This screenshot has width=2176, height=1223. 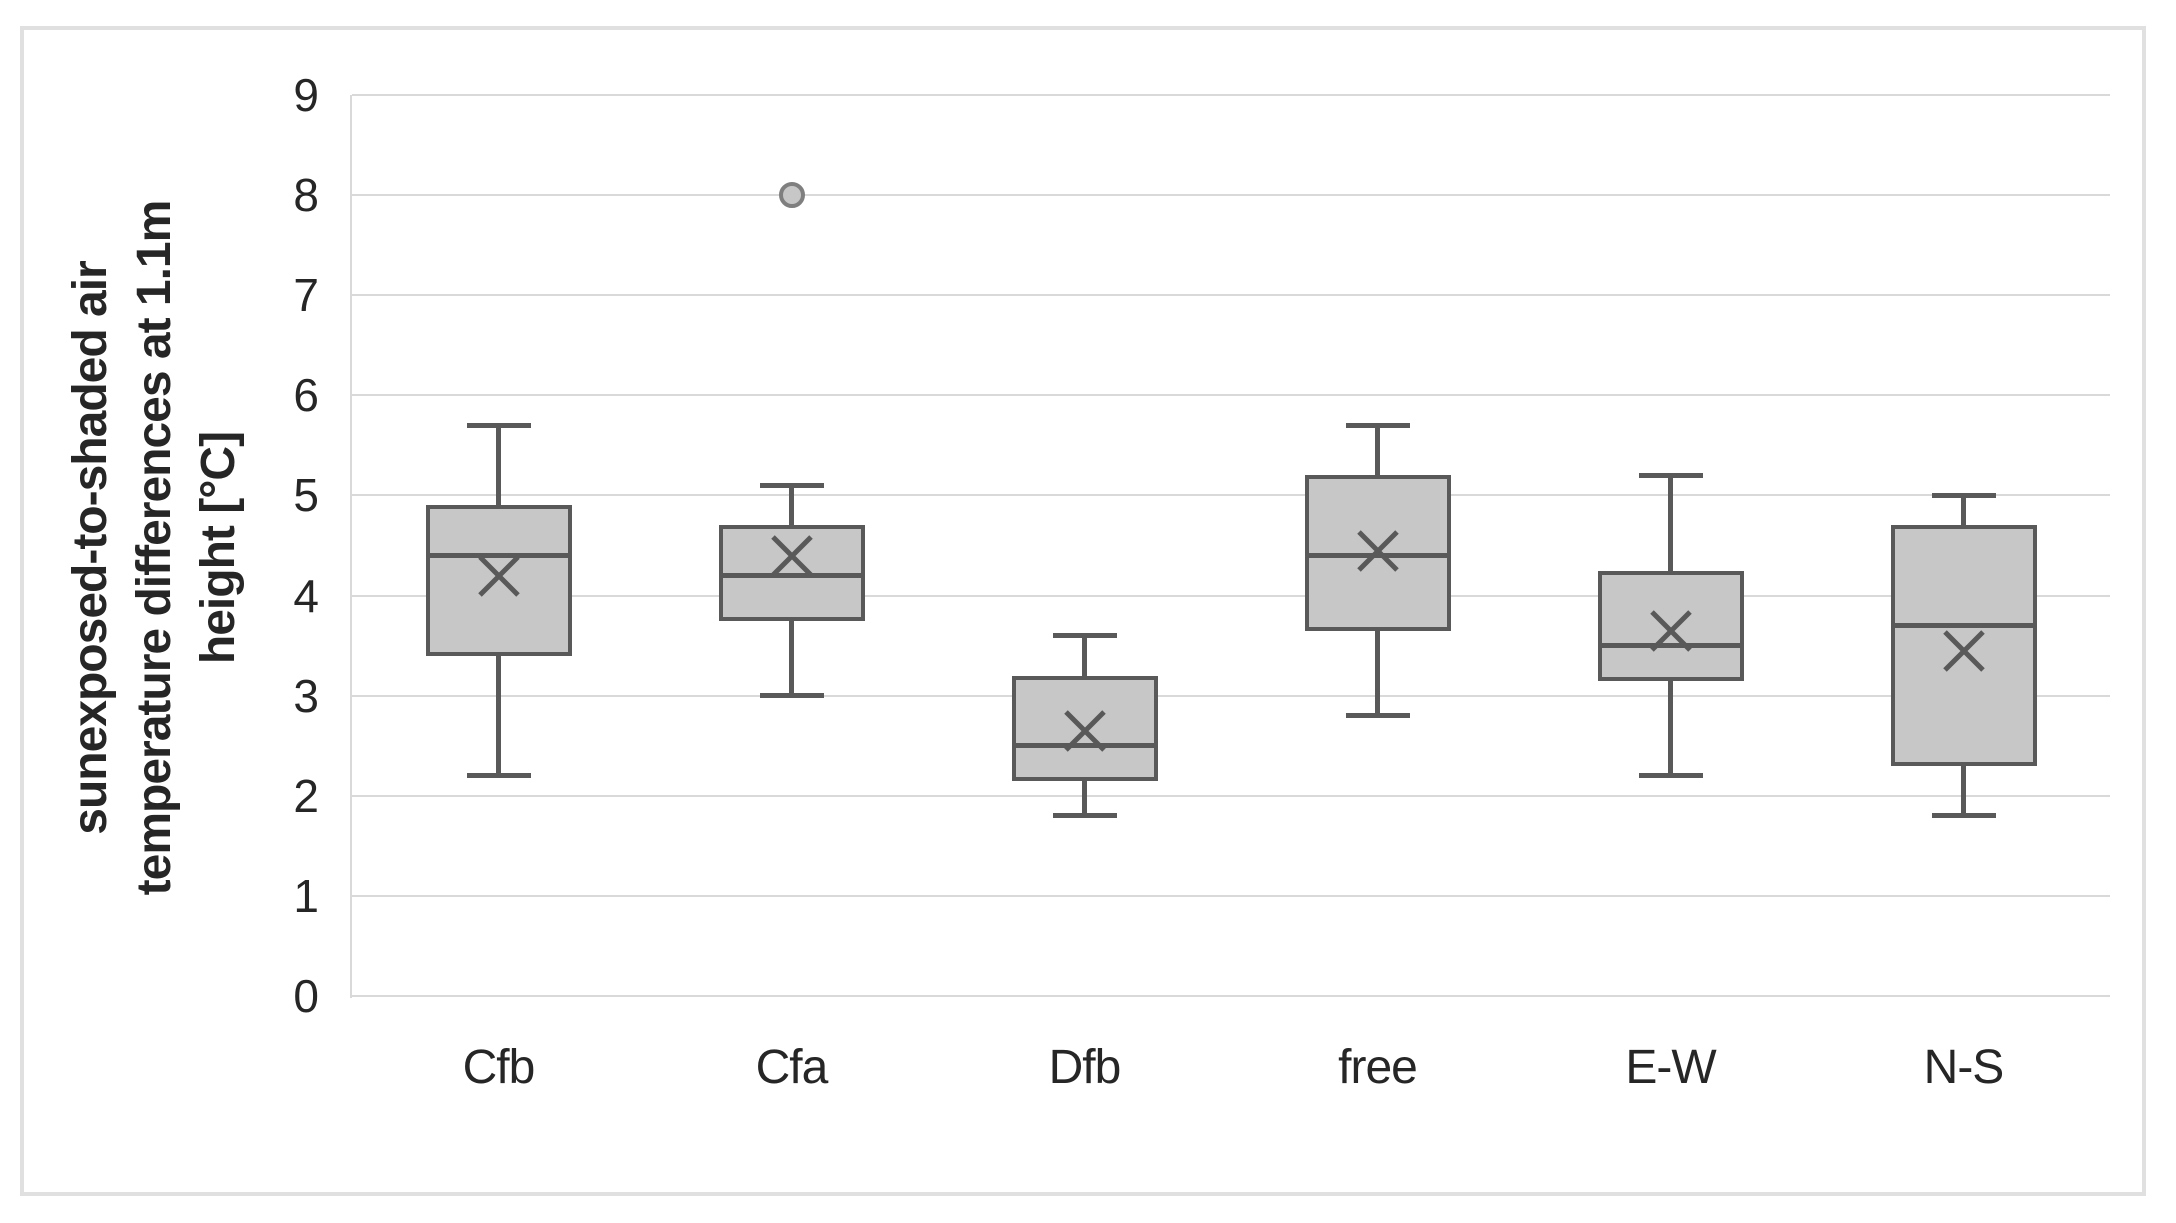 What do you see at coordinates (306, 195) in the screenshot?
I see `y-tick-8: 8` at bounding box center [306, 195].